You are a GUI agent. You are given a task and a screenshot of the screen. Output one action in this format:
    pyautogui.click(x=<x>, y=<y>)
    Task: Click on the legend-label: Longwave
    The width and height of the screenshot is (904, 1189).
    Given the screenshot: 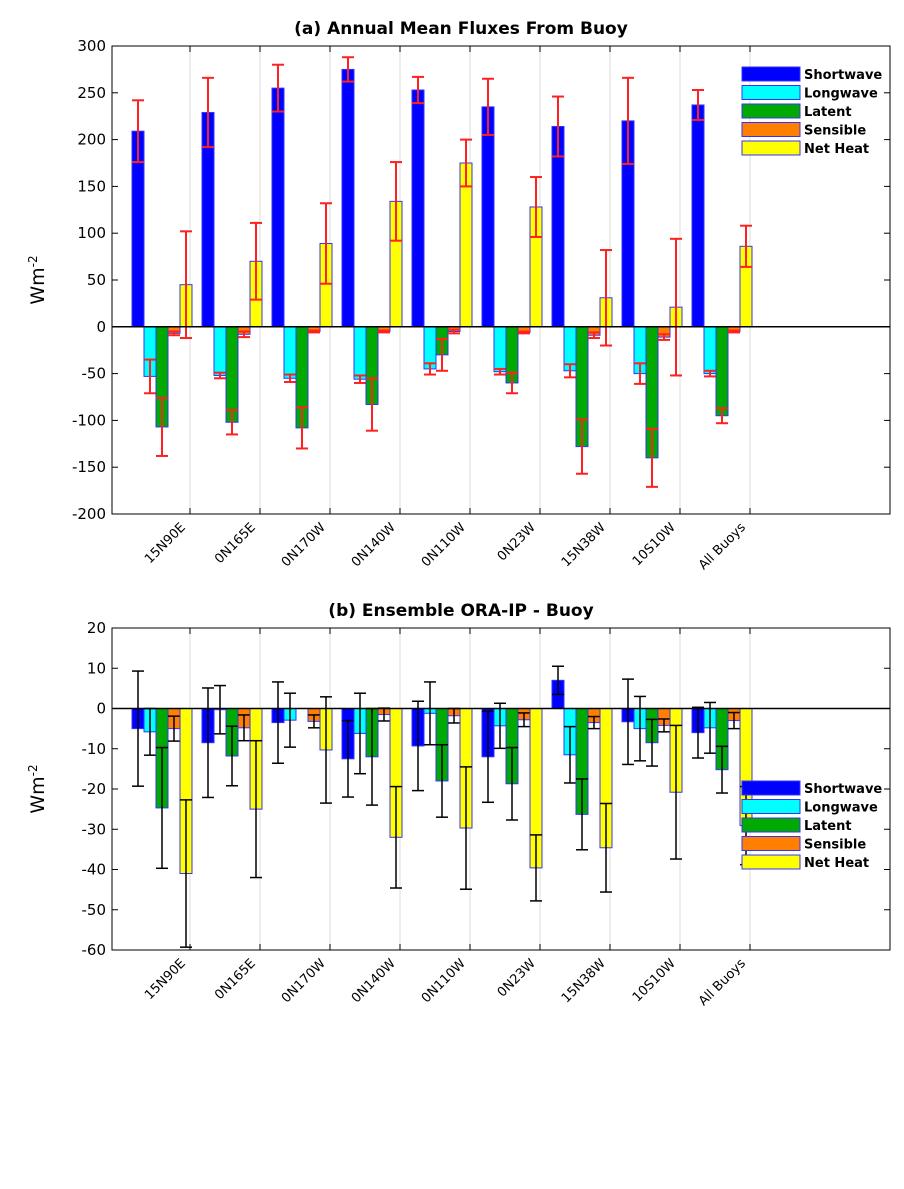 What is the action you would take?
    pyautogui.click(x=841, y=808)
    